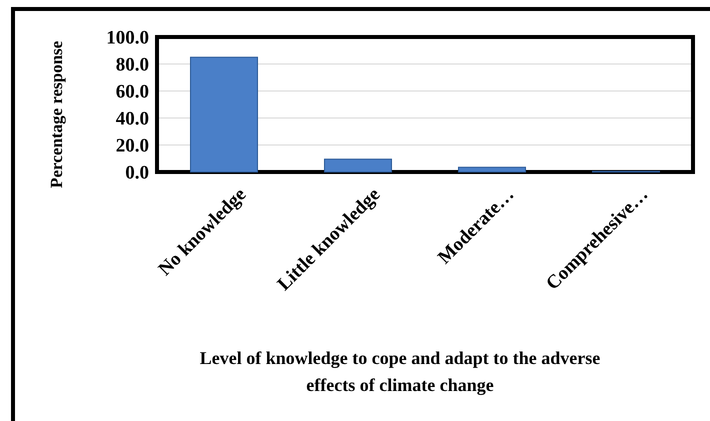  Describe the element at coordinates (132, 92) in the screenshot. I see `y-tick-label: 60.0` at that location.